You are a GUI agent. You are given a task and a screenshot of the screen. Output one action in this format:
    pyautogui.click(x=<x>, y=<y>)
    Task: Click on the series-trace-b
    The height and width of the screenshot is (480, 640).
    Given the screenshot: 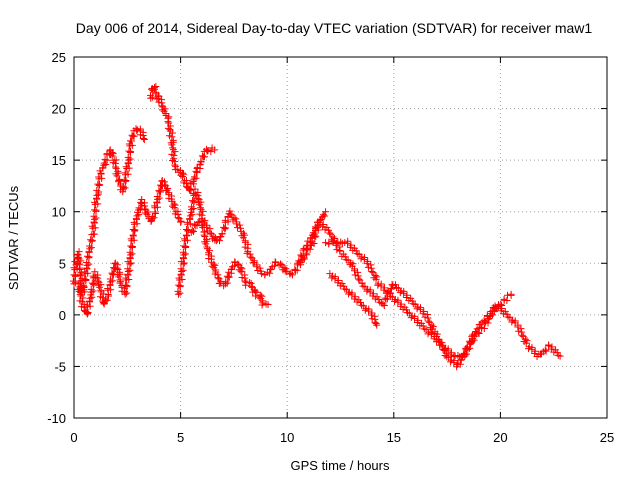 What is the action you would take?
    pyautogui.click(x=183, y=138)
    